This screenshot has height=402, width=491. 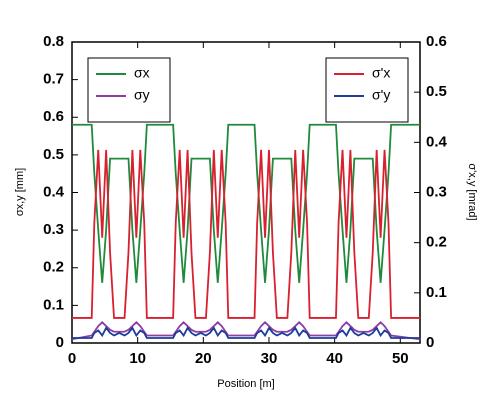 What do you see at coordinates (142, 95) in the screenshot?
I see `legend-label: σy` at bounding box center [142, 95].